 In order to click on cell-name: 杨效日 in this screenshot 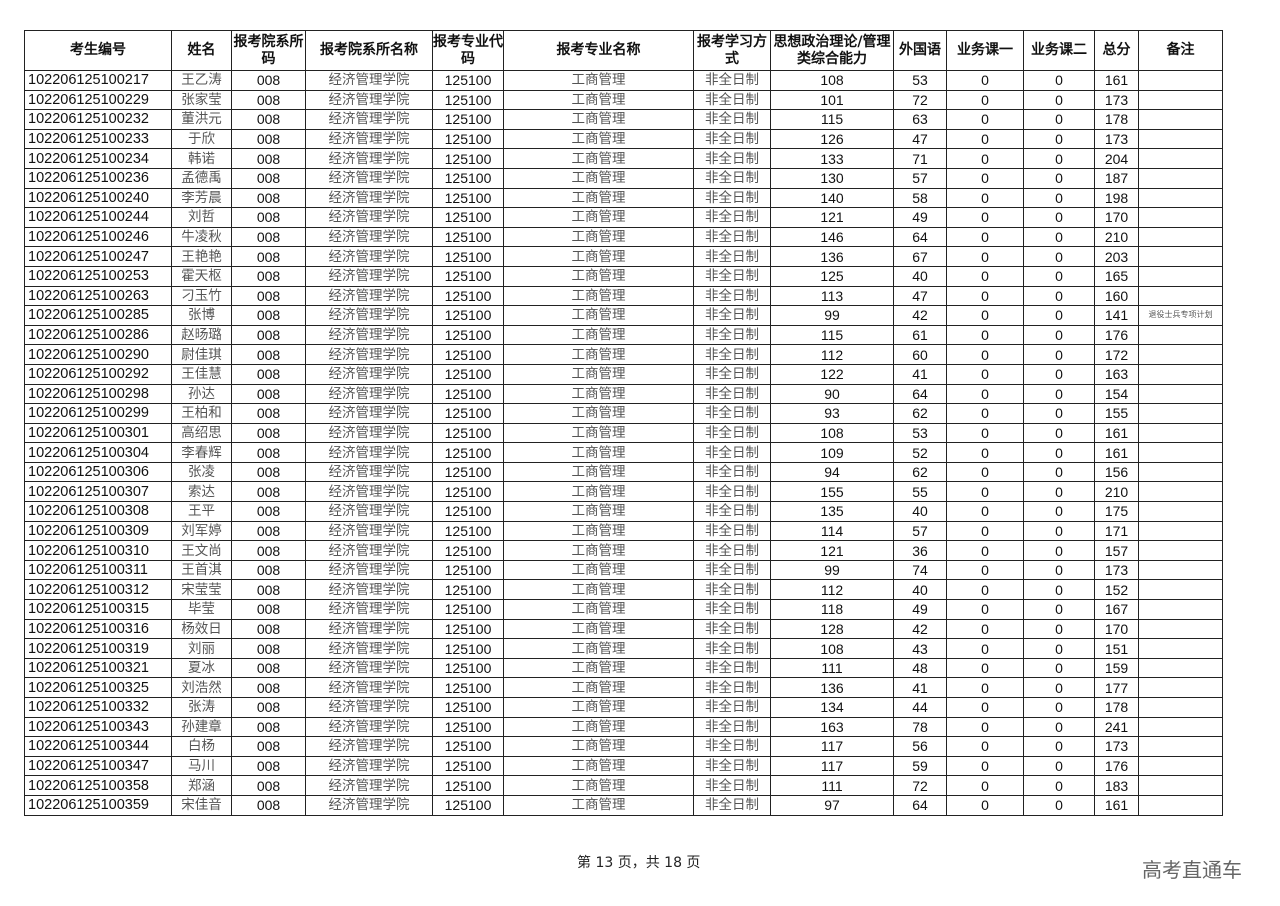, I will do `click(201, 629)`.